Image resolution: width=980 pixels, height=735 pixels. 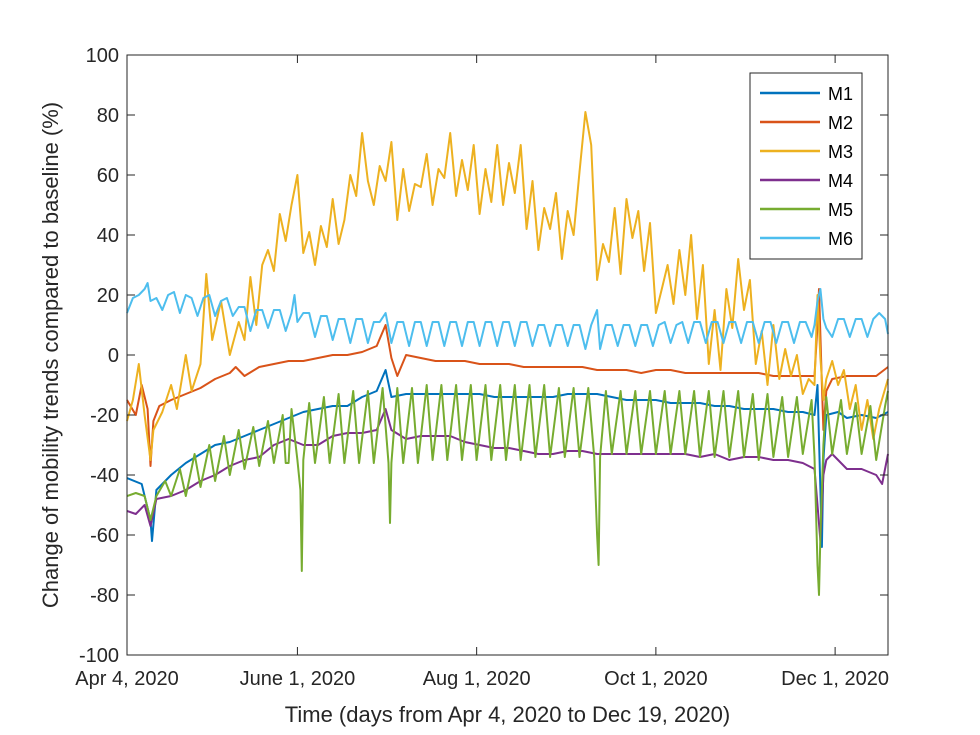 I want to click on legend: M1 M2 M3 M4 M5 M6, so click(x=806, y=166).